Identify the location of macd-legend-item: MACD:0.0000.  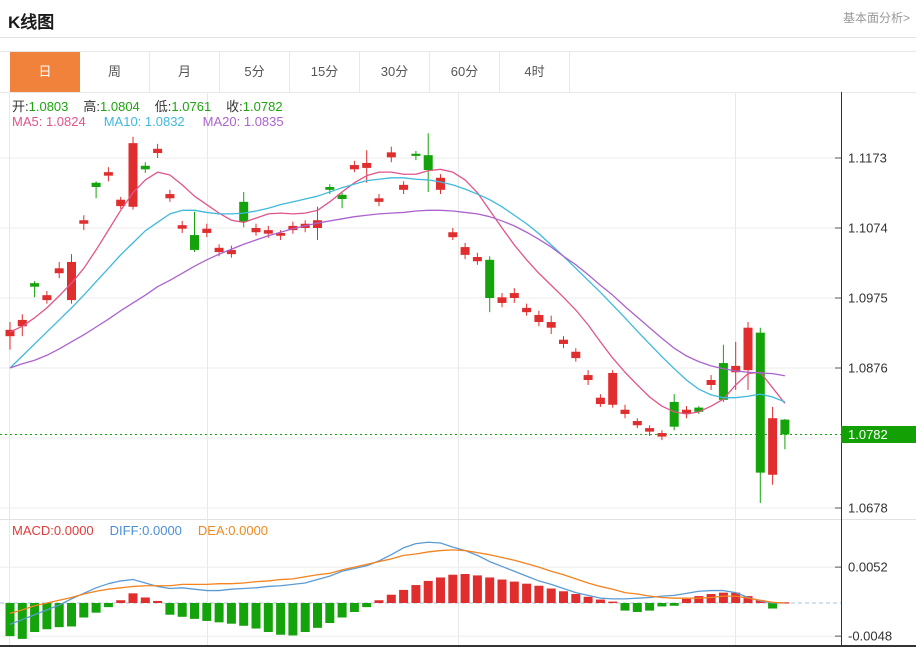
(53, 530).